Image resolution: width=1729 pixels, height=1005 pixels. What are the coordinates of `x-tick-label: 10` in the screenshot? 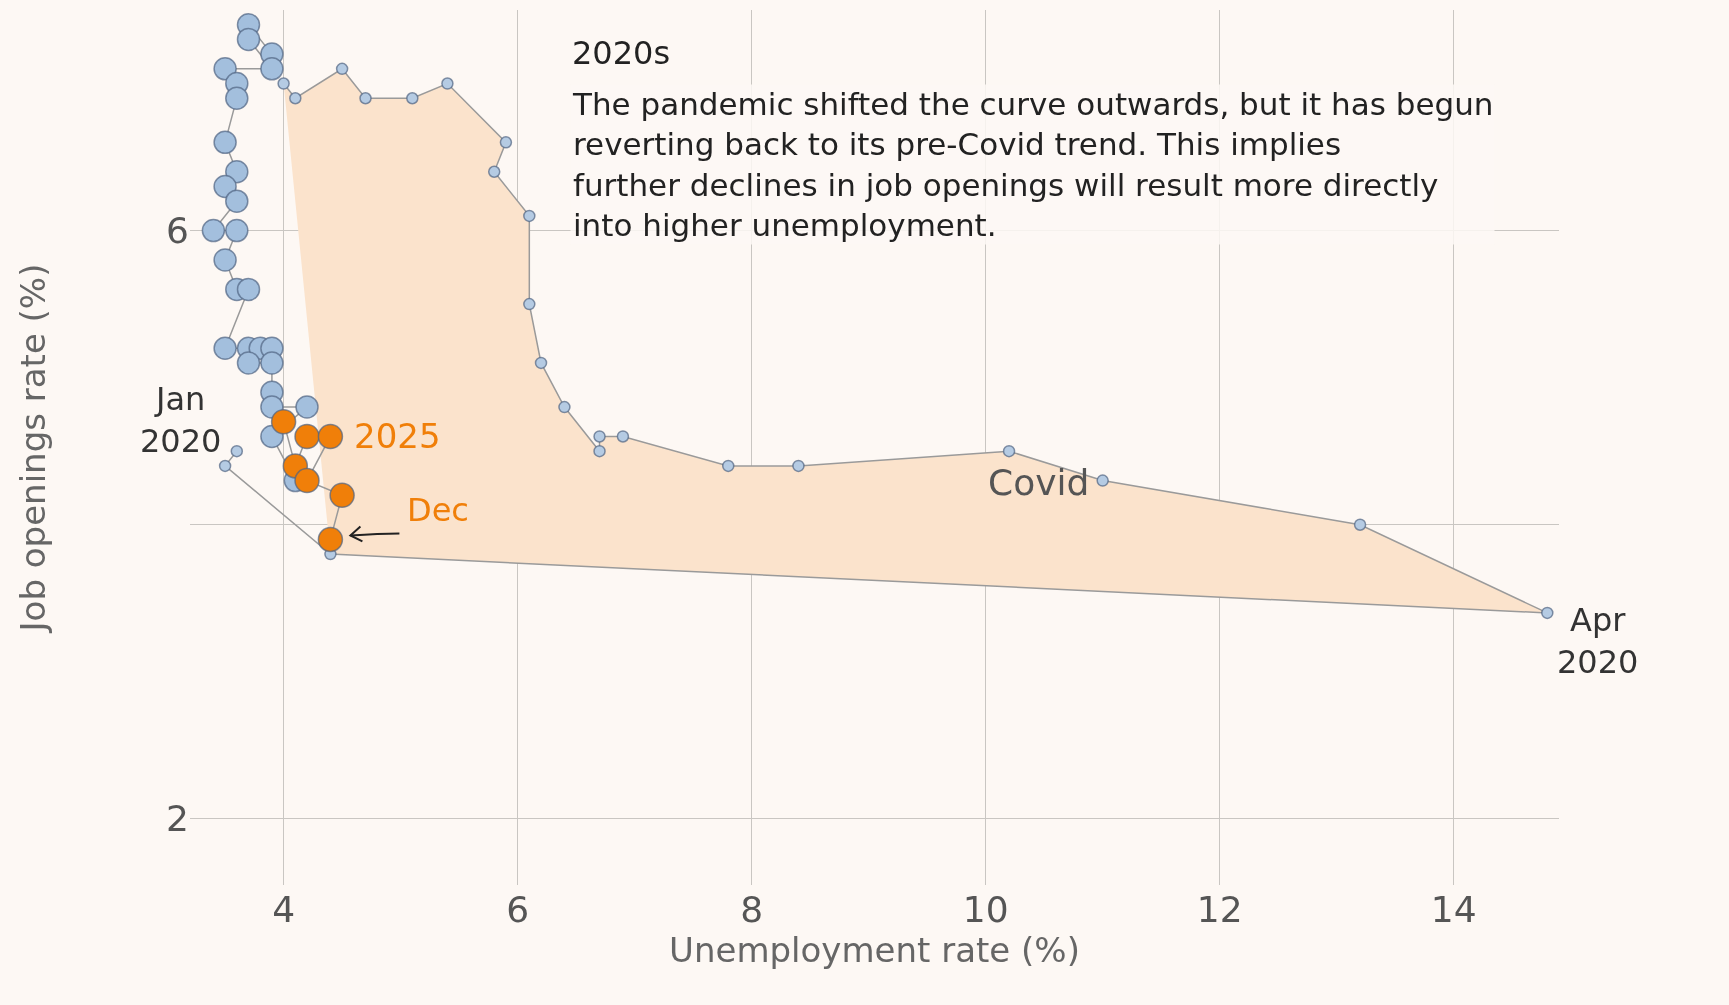 It's located at (985, 909).